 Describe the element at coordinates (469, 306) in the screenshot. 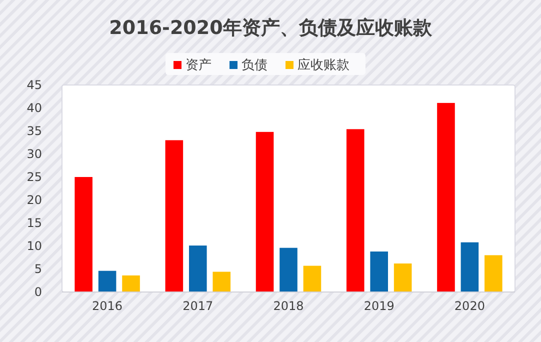

I see `x-tick-label: 2020` at that location.